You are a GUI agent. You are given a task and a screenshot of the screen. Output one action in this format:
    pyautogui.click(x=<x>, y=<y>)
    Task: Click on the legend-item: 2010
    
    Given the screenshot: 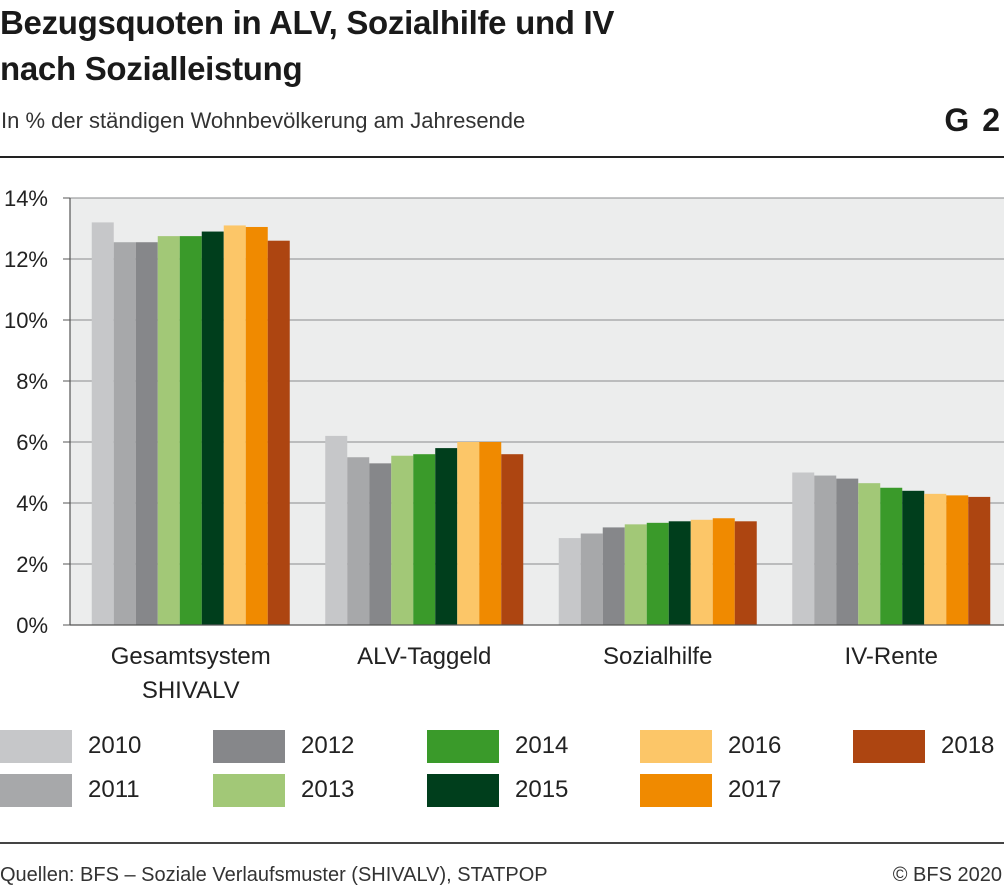 What is the action you would take?
    pyautogui.click(x=75, y=748)
    